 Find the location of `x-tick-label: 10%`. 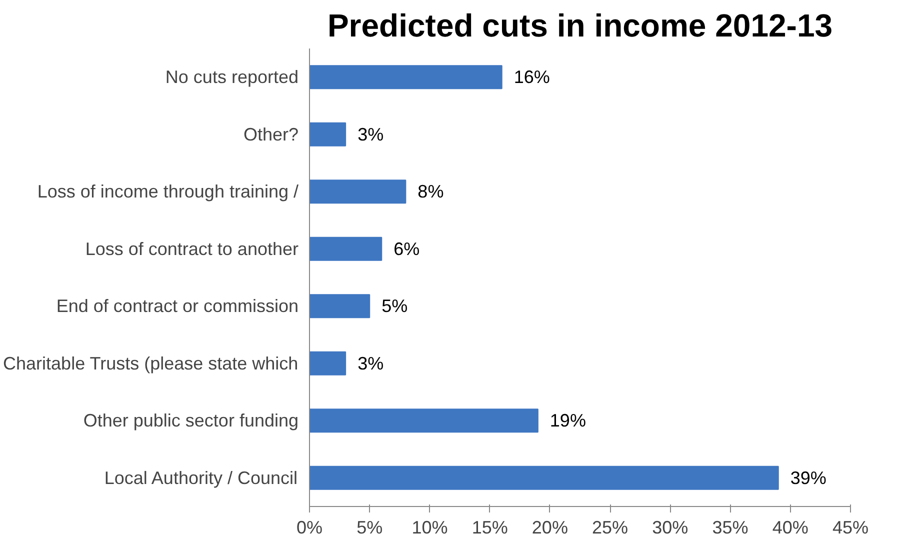

x-tick-label: 10% is located at coordinates (430, 528).